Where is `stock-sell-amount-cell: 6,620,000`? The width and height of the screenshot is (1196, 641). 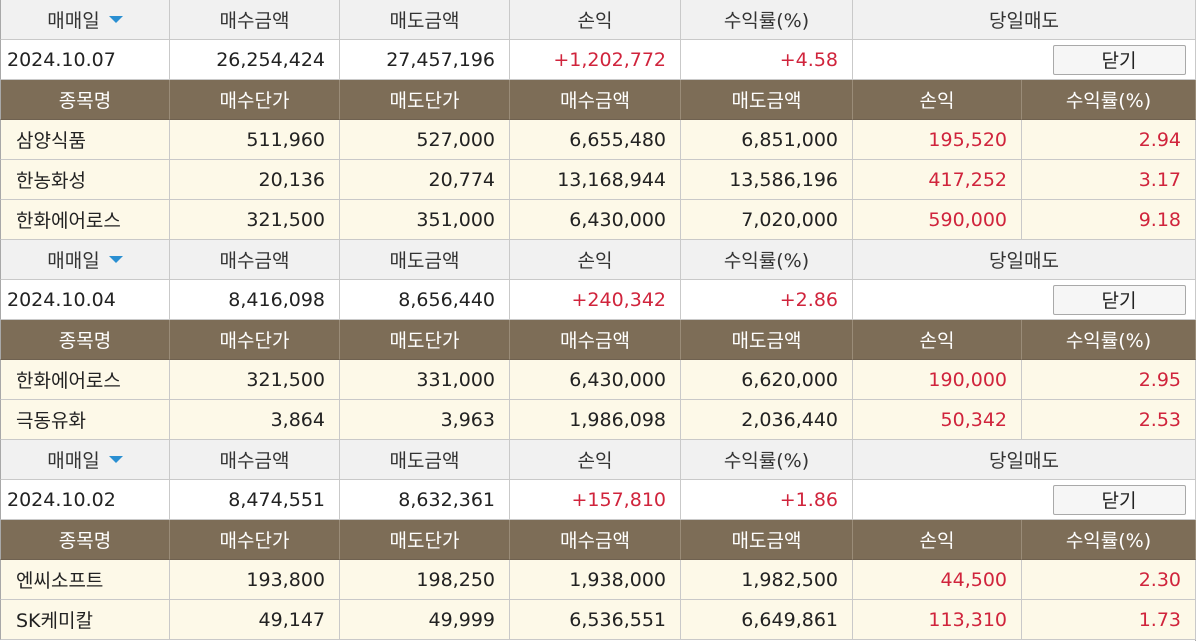 stock-sell-amount-cell: 6,620,000 is located at coordinates (767, 380).